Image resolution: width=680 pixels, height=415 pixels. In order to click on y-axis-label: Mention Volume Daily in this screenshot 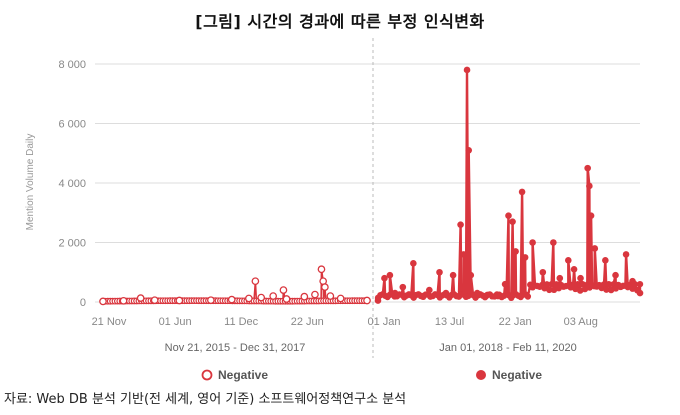, I will do `click(30, 182)`.